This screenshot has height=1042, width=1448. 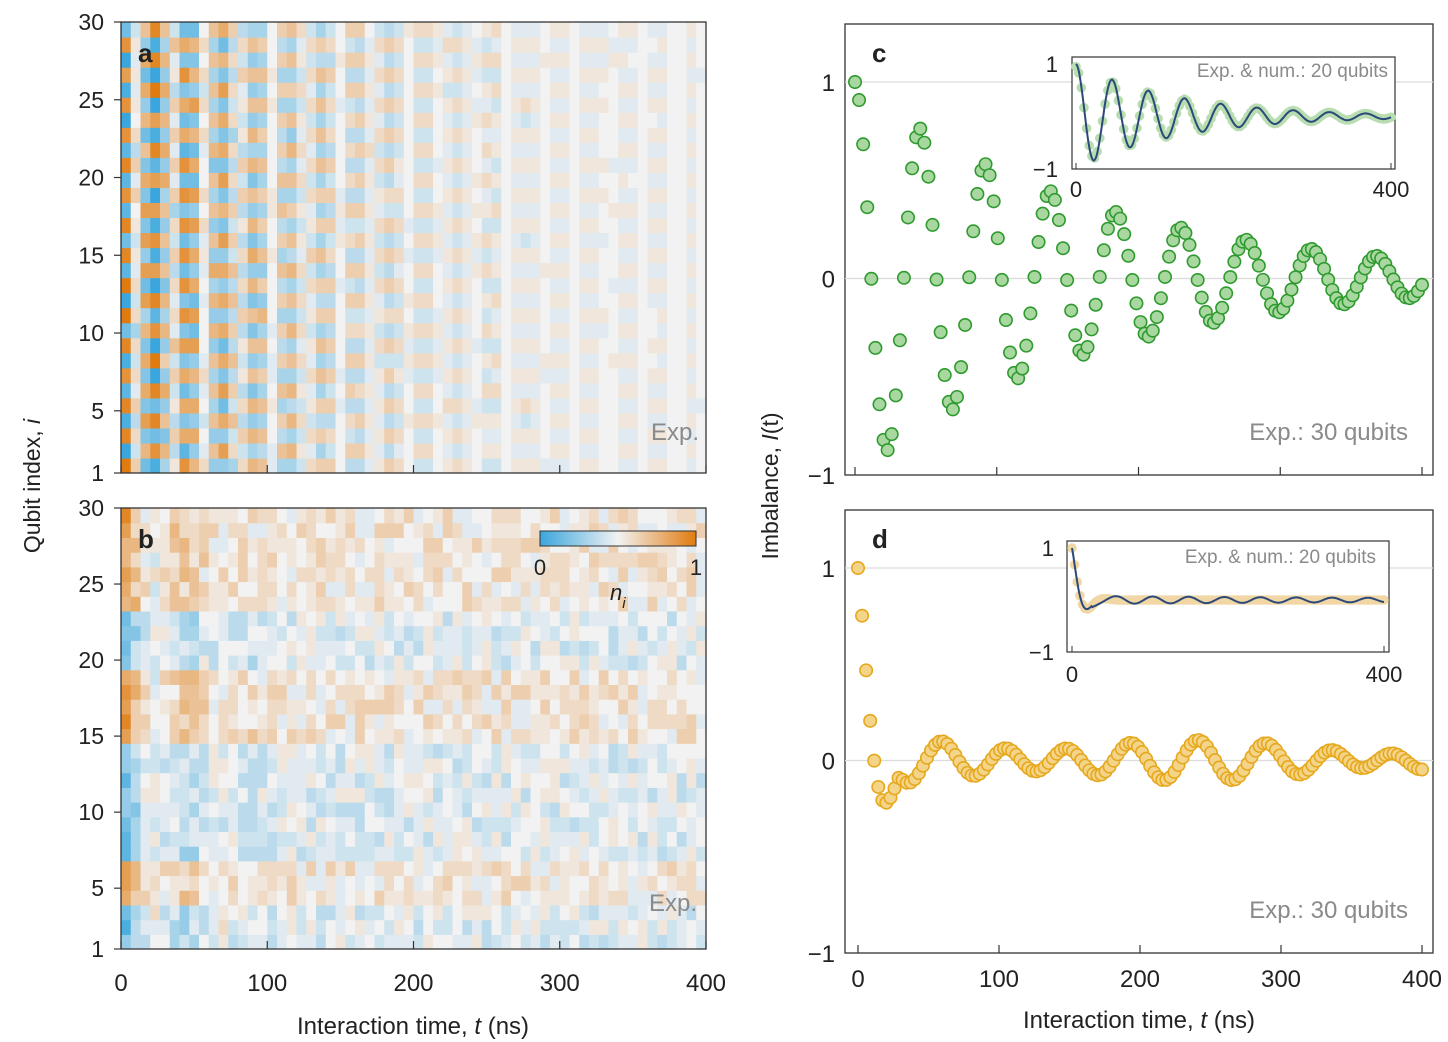 What do you see at coordinates (828, 762) in the screenshot?
I see `y-tick-label: 0` at bounding box center [828, 762].